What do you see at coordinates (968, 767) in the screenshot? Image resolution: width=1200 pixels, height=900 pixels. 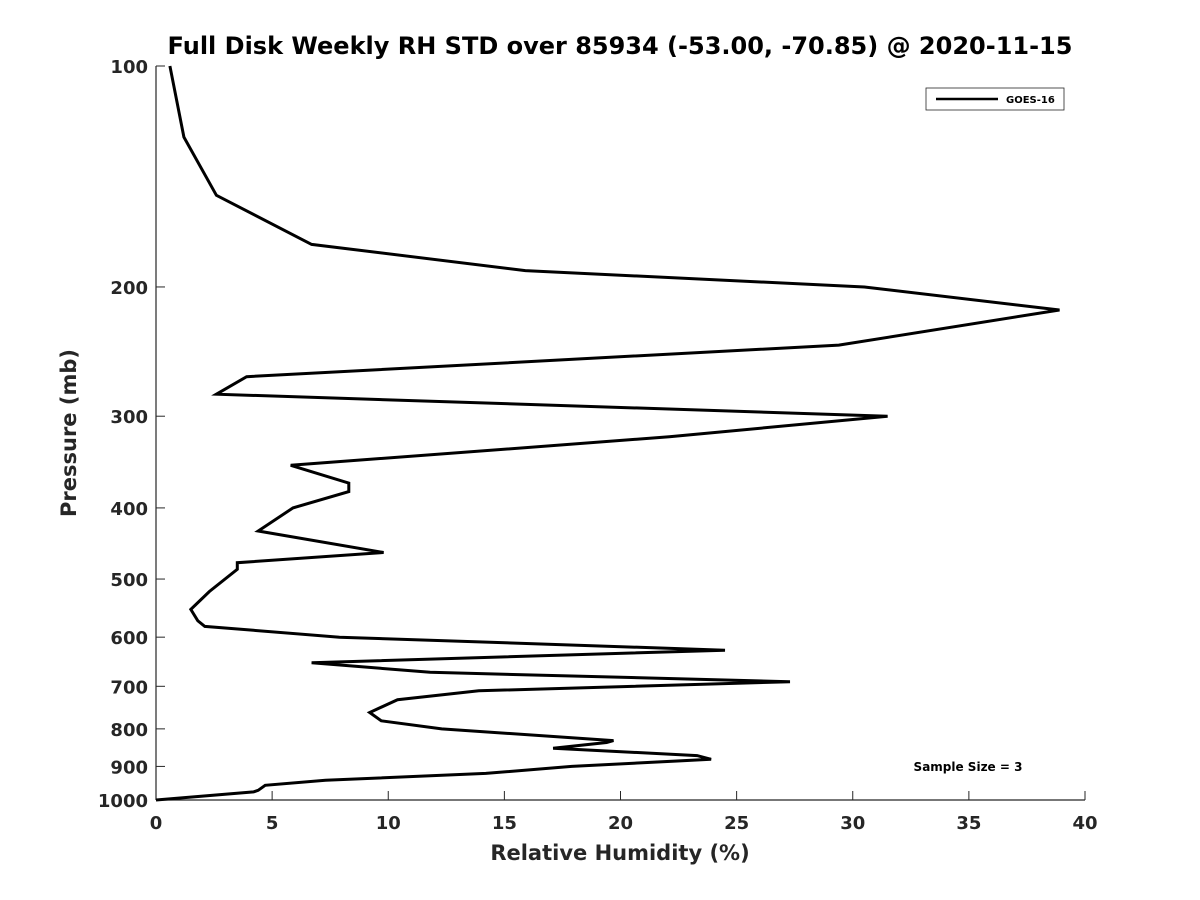 I see `sample-size-annotation: Sample Size = 3` at bounding box center [968, 767].